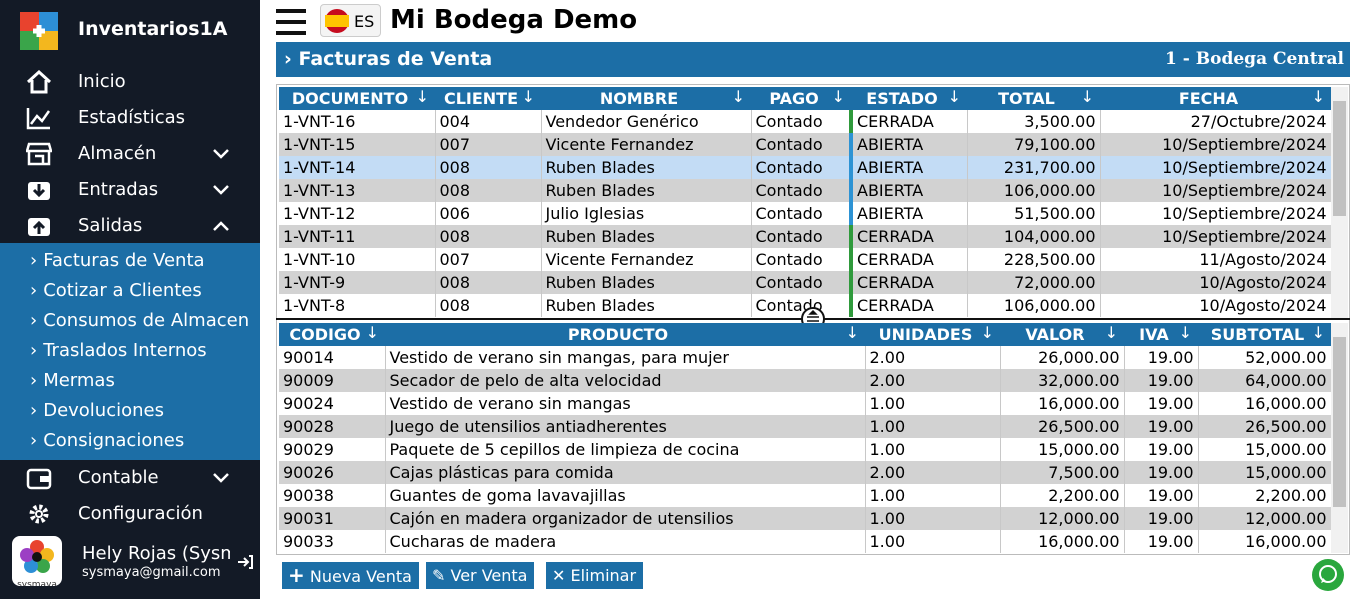 This screenshot has width=1366, height=599. Describe the element at coordinates (1215, 98) in the screenshot. I see `column-header: FECHA ↓` at that location.